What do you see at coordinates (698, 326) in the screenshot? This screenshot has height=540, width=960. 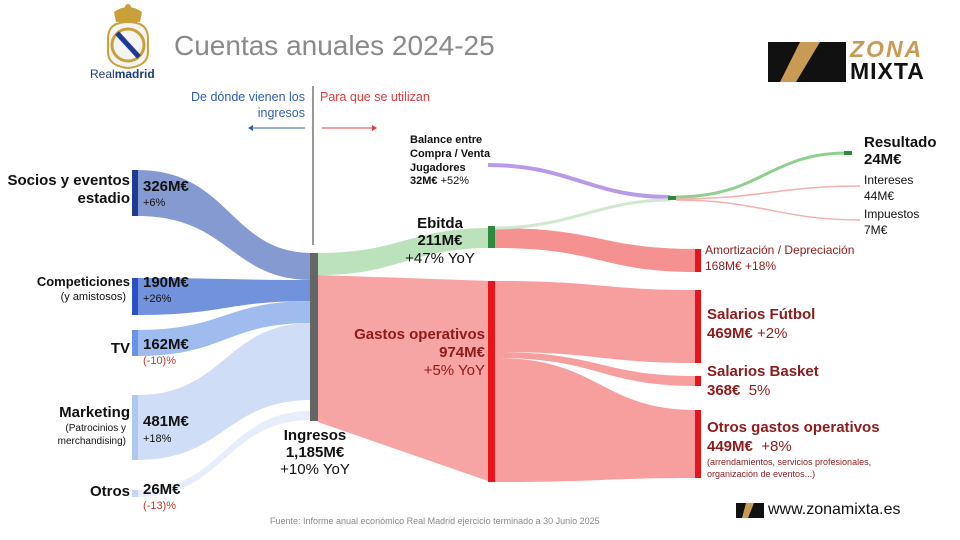 I see `node-salarios-futbol` at bounding box center [698, 326].